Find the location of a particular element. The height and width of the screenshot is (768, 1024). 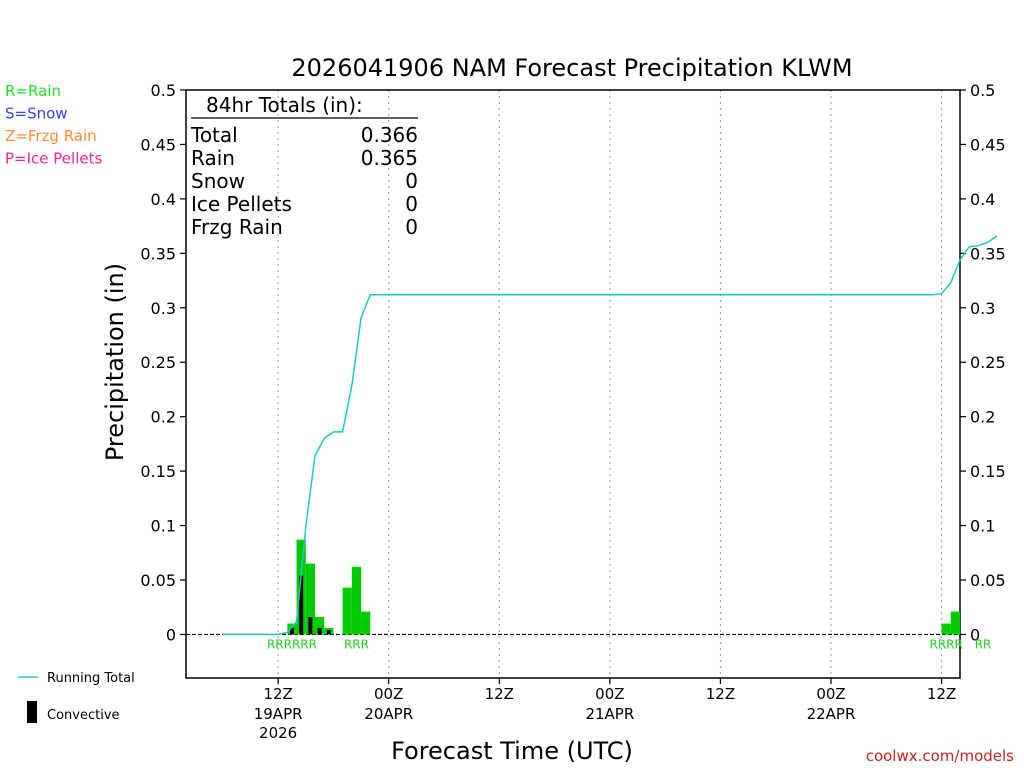

y-tick-label-right: 0.15 is located at coordinates (988, 471).